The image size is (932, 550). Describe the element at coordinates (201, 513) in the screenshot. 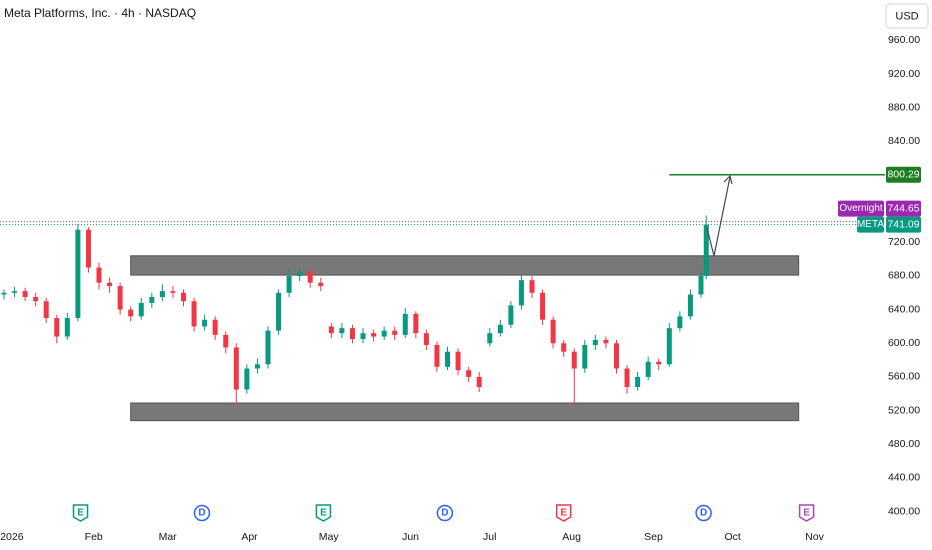

I see `event-label: D` at that location.